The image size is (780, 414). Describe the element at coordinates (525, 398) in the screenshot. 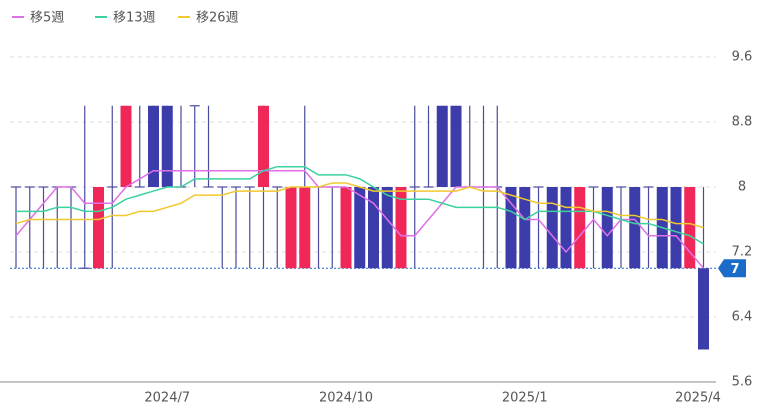

I see `x-tick-label: 2025/1` at that location.